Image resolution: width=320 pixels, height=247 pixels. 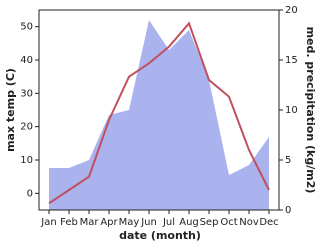 I want to click on y2-tick-label: 5, so click(x=288, y=160).